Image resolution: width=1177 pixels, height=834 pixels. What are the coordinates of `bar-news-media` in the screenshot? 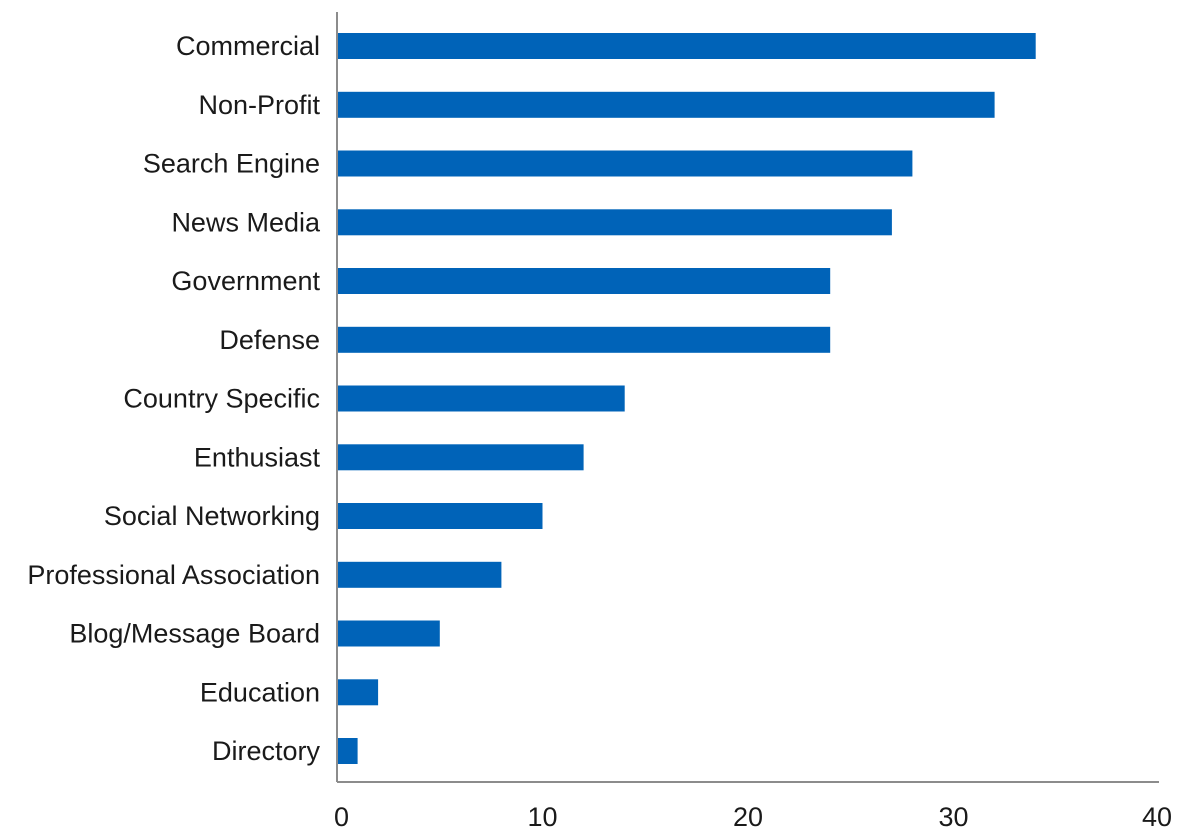 It's located at (614, 222).